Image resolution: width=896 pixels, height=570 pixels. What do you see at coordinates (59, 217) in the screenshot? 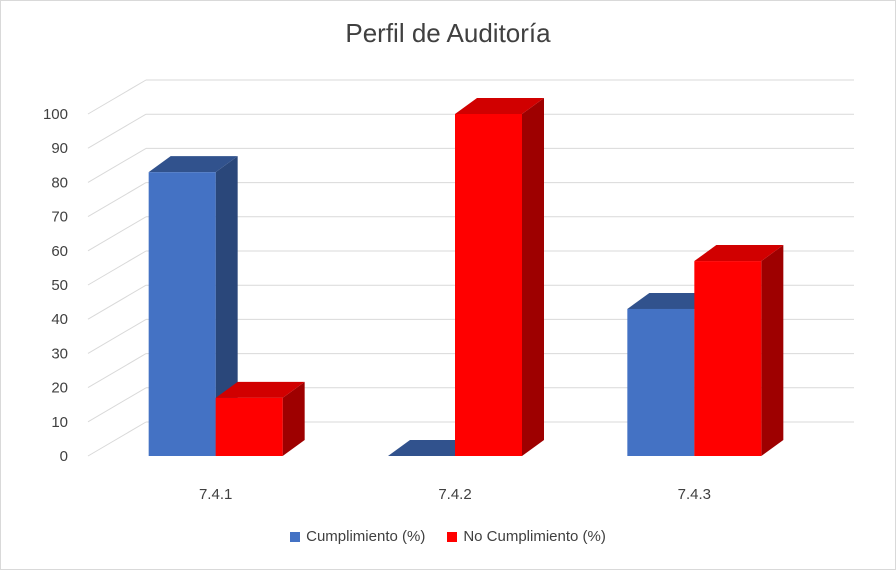
I see `y-tick-label: 70` at bounding box center [59, 217].